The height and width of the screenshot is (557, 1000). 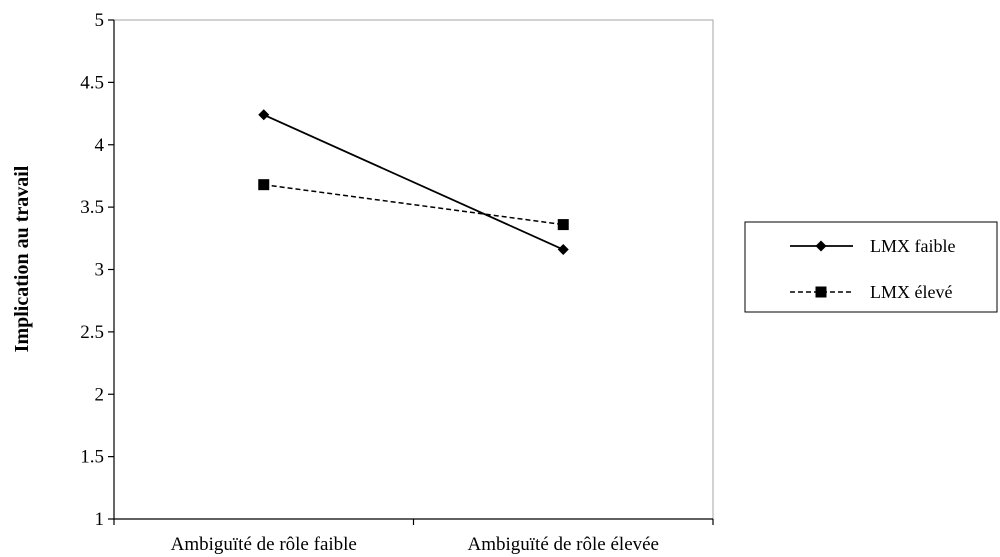 I want to click on x-category-label: Ambiguïté de rôle élevée, so click(x=563, y=544).